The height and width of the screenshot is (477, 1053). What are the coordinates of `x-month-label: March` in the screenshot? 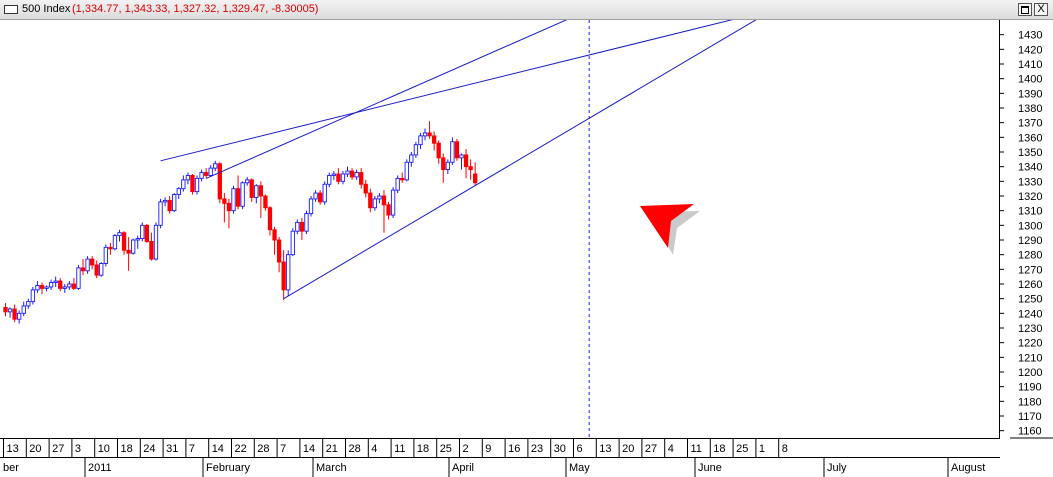 It's located at (331, 468).